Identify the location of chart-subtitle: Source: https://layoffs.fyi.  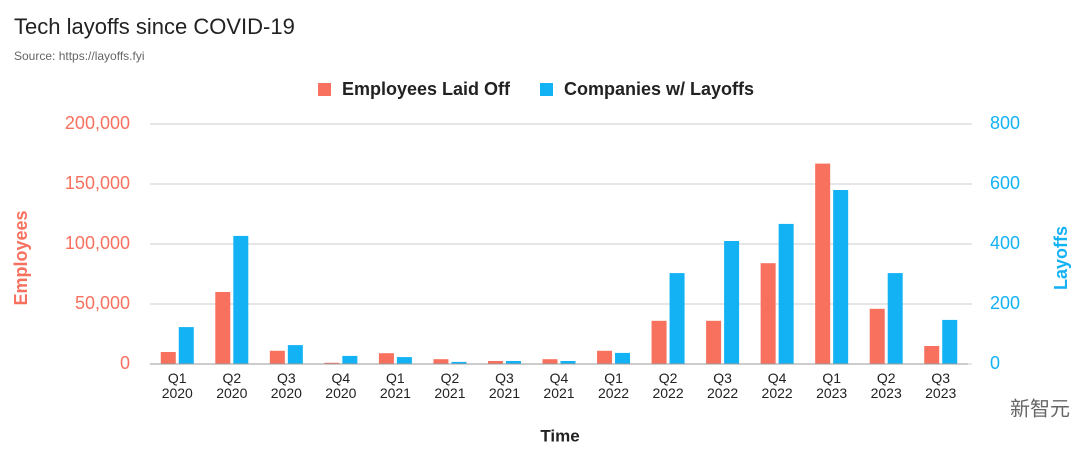
(79, 56).